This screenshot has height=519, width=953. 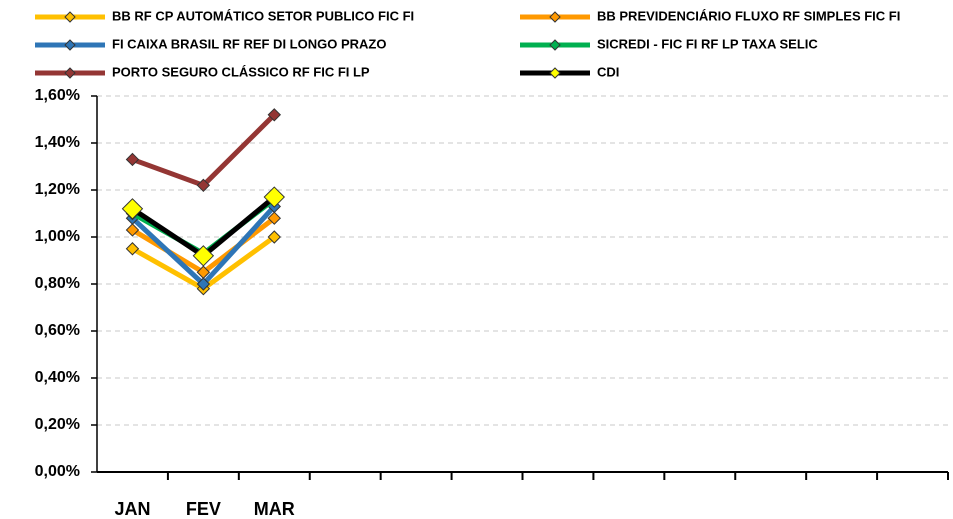 I want to click on legend-label: CDI, so click(x=608, y=71).